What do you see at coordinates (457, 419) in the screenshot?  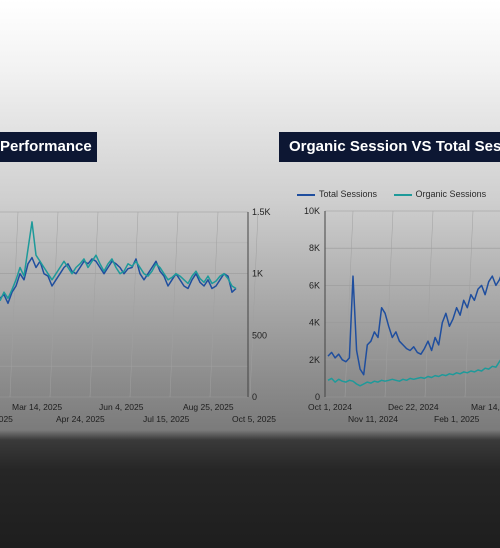 I see `right-x-tick-label: Feb 1, 2025` at bounding box center [457, 419].